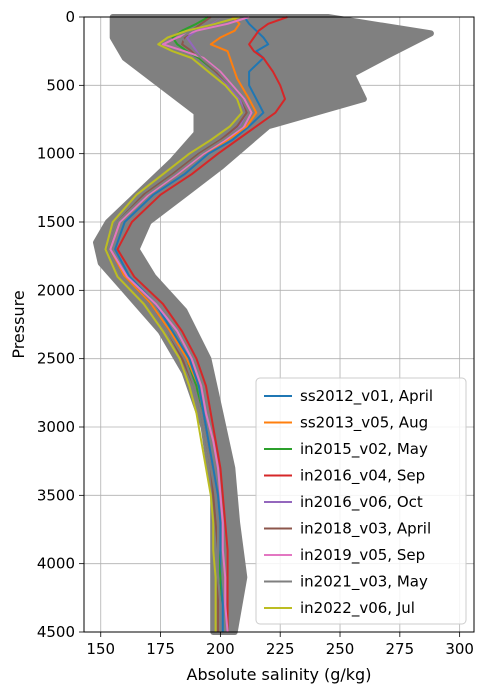  I want to click on legend-label: in2015_v02, May, so click(364, 449).